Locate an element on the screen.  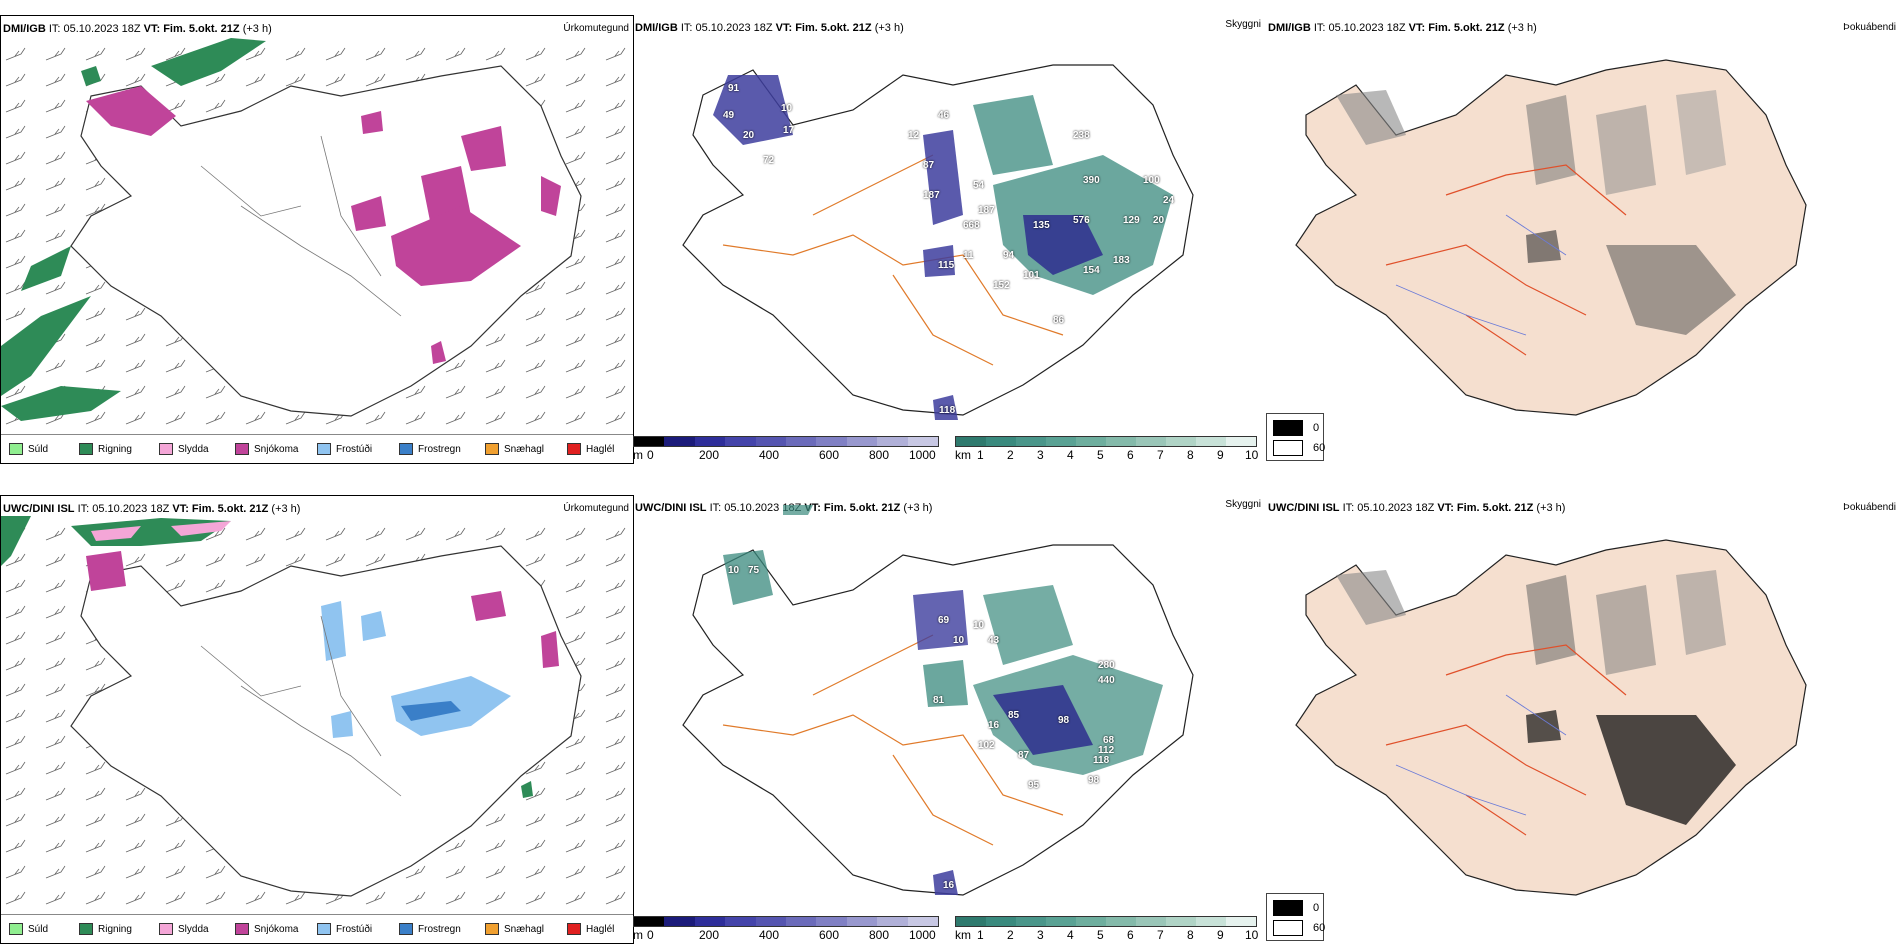
model-name: DMI/IGB is located at coordinates (24, 29).